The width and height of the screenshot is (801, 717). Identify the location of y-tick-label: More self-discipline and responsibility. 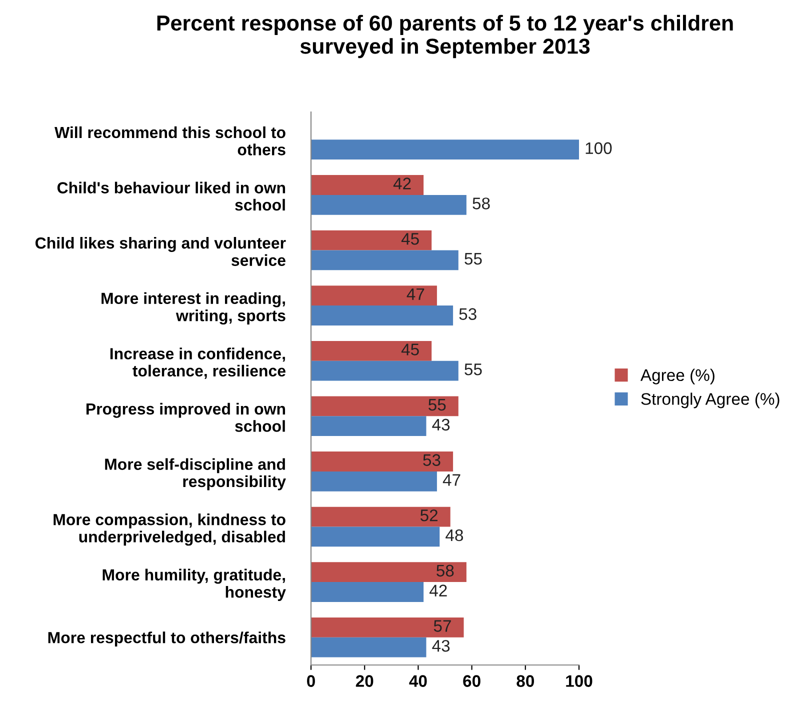
(195, 474).